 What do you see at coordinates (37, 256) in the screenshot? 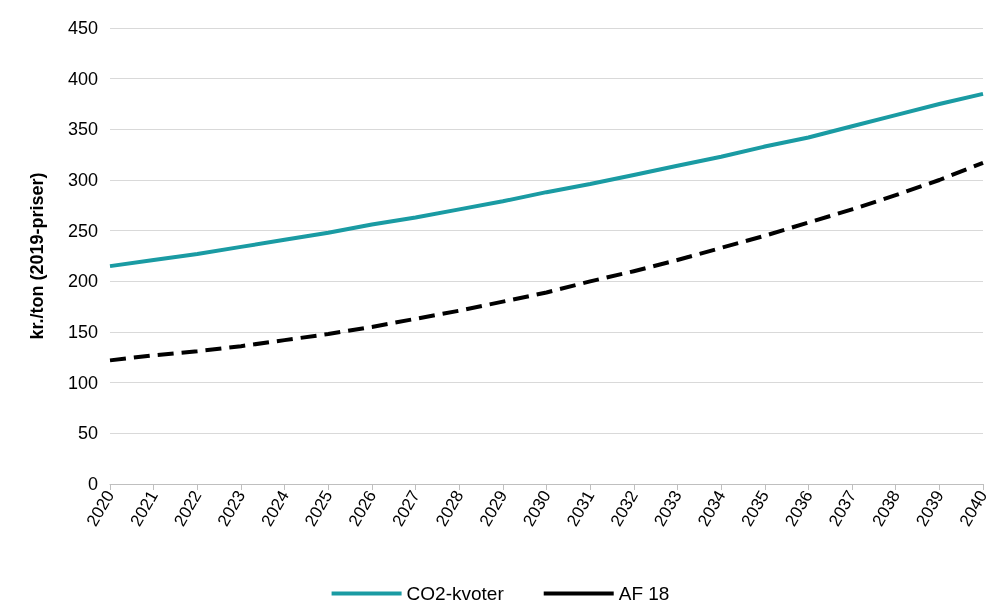
I see `y-axis-title: kr./ton (2019-priser)` at bounding box center [37, 256].